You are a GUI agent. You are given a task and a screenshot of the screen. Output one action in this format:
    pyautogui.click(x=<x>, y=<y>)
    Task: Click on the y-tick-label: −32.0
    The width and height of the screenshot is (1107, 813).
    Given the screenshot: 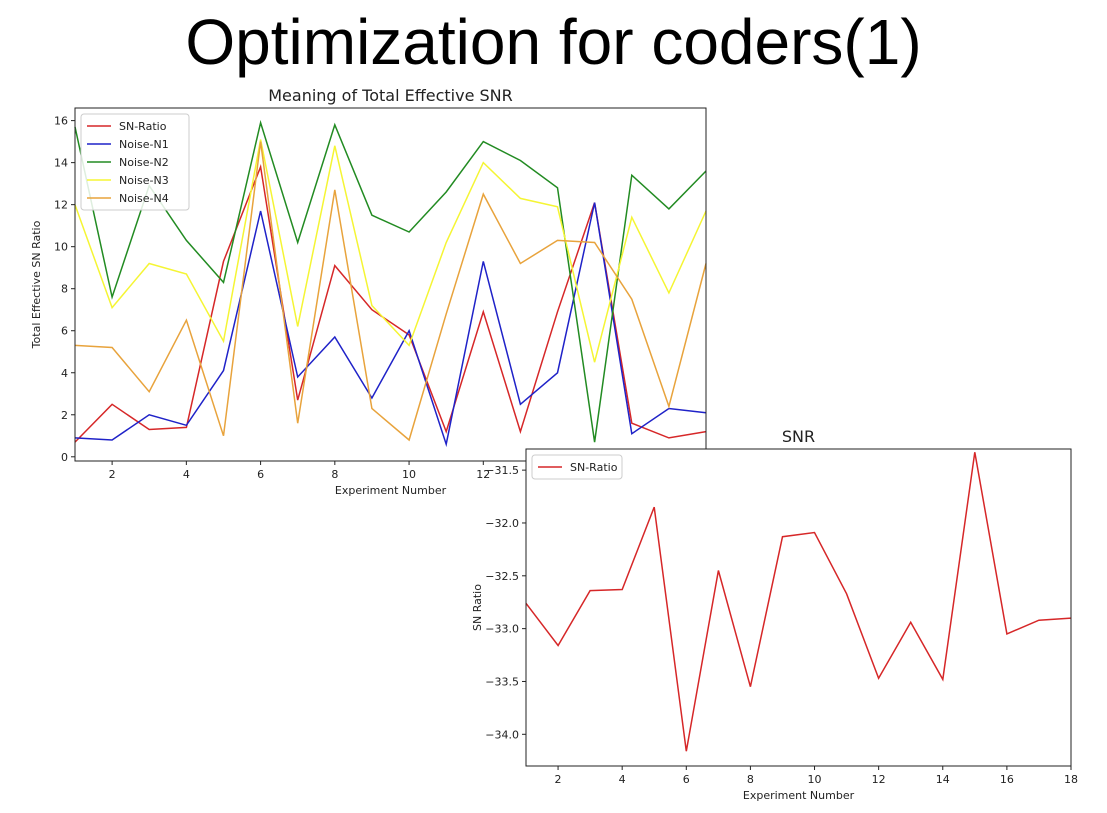 What is the action you would take?
    pyautogui.click(x=502, y=523)
    